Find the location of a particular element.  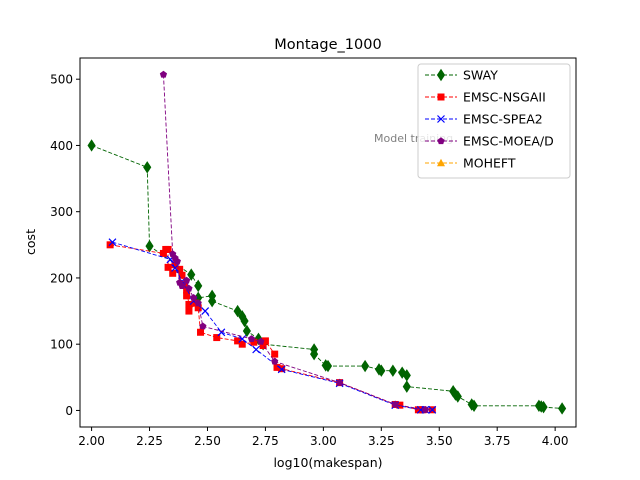

y-tick-label: 0 is located at coordinates (69, 411).